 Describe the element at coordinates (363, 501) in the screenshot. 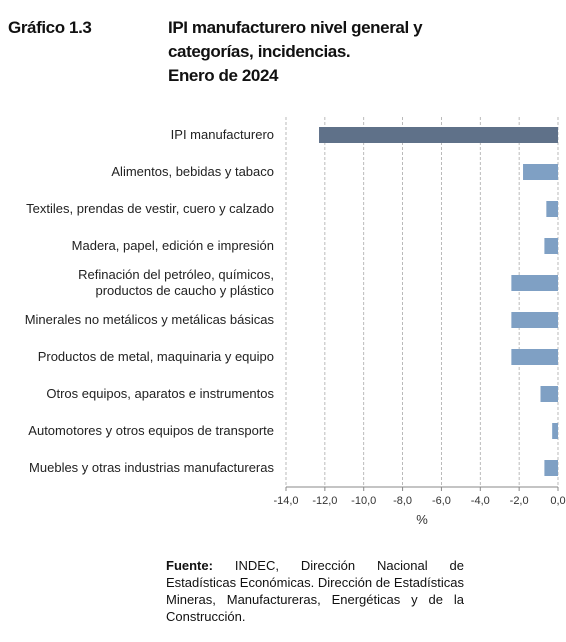

I see `x-tick-label: -10,0` at that location.